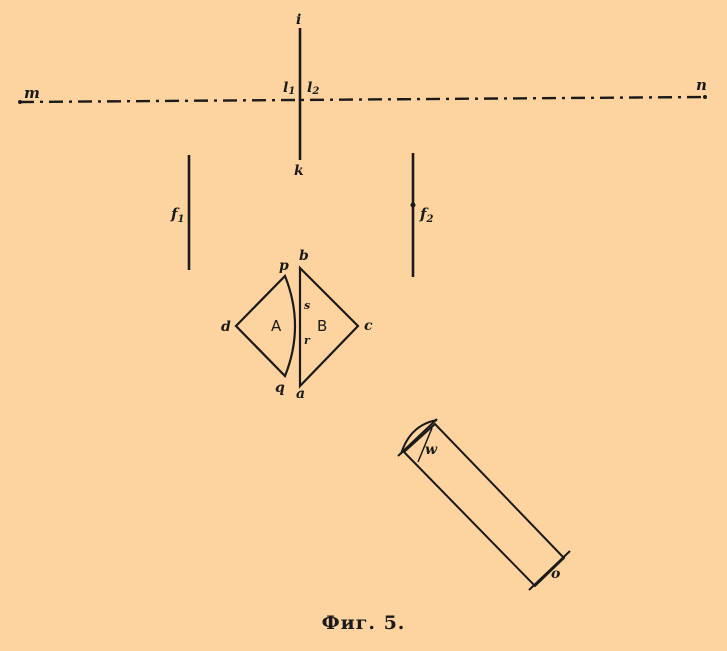 Image resolution: width=727 pixels, height=651 pixels. Describe the element at coordinates (705, 97) in the screenshot. I see `axis-endpoint-n` at that location.